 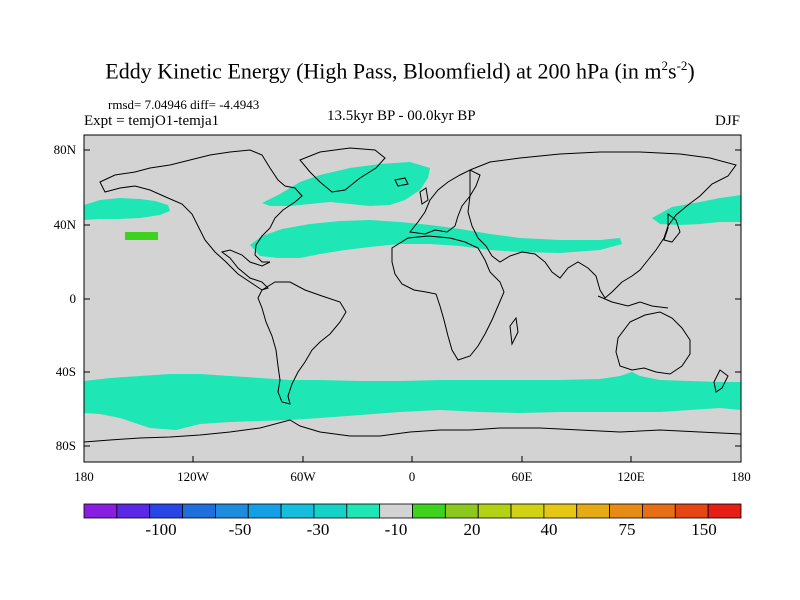 I want to click on coastline-europe, so click(x=445, y=202).